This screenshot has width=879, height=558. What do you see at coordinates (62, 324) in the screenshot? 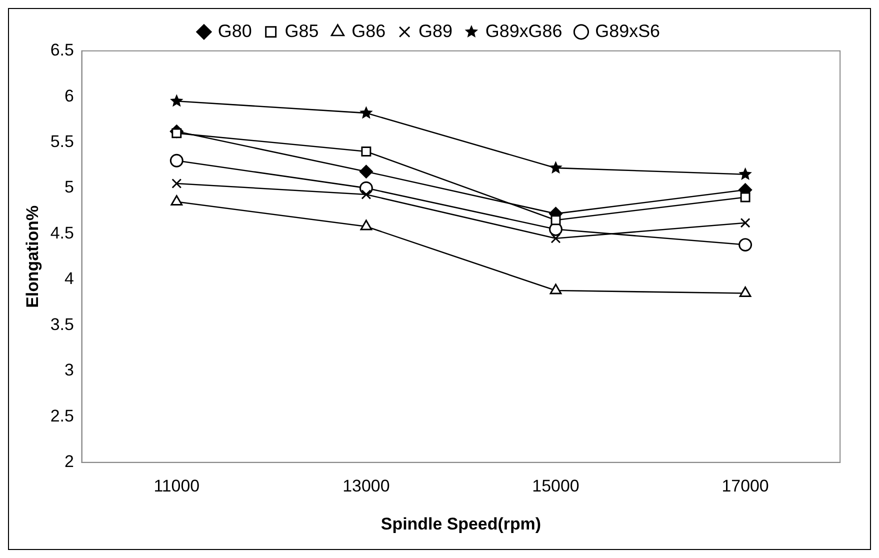
I see `y-tick-label: 3.5` at bounding box center [62, 324].